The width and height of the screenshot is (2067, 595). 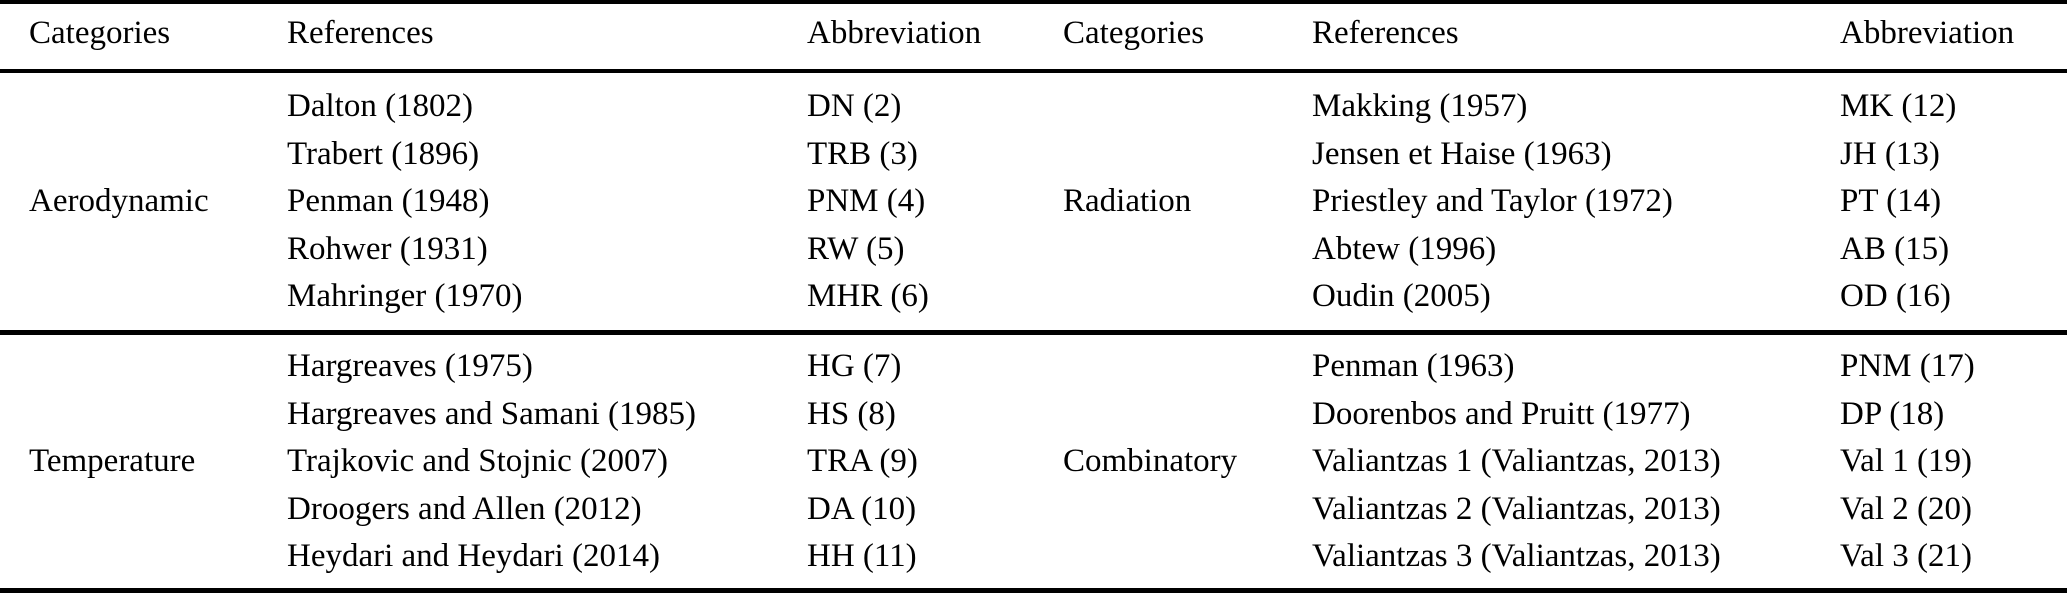 I want to click on reference-entry: Trajkovic and Stojnic (2007), so click(x=477, y=461).